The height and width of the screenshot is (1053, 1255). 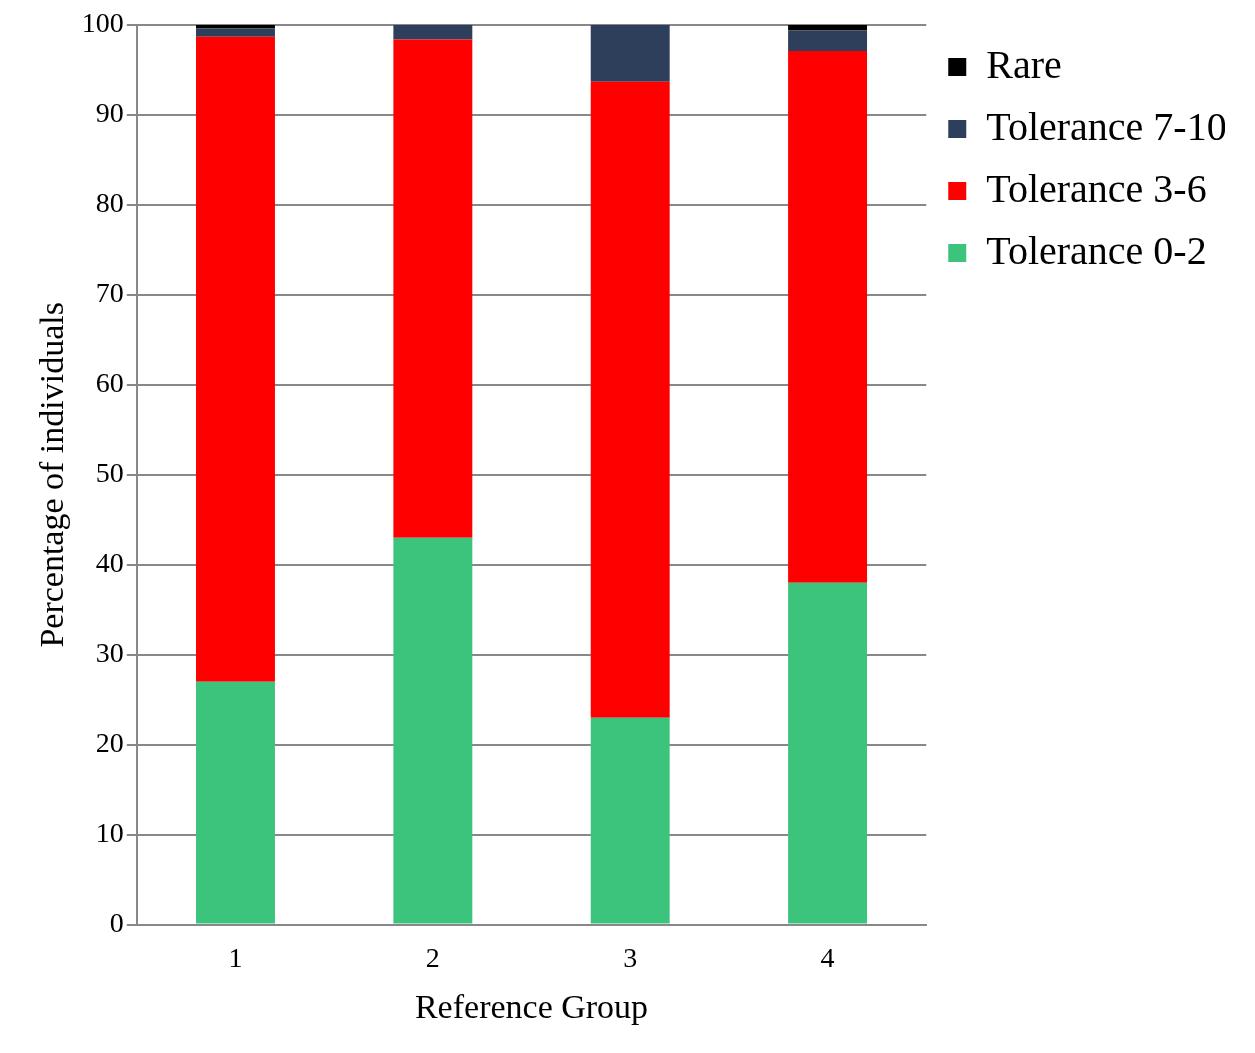 What do you see at coordinates (116, 922) in the screenshot?
I see `y-tick-label: 0` at bounding box center [116, 922].